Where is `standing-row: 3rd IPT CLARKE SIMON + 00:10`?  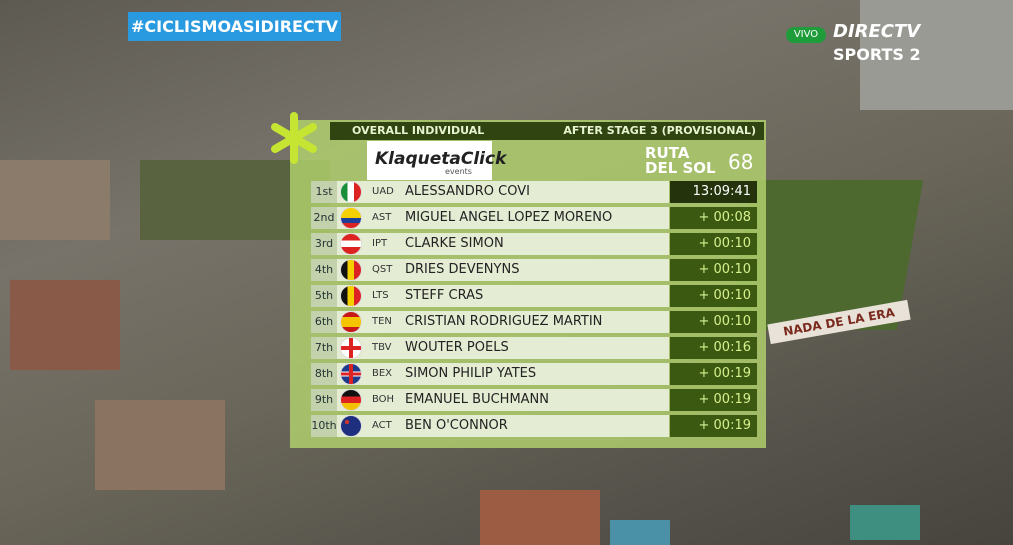
standing-row: 3rd IPT CLARKE SIMON + 00:10 is located at coordinates (534, 244).